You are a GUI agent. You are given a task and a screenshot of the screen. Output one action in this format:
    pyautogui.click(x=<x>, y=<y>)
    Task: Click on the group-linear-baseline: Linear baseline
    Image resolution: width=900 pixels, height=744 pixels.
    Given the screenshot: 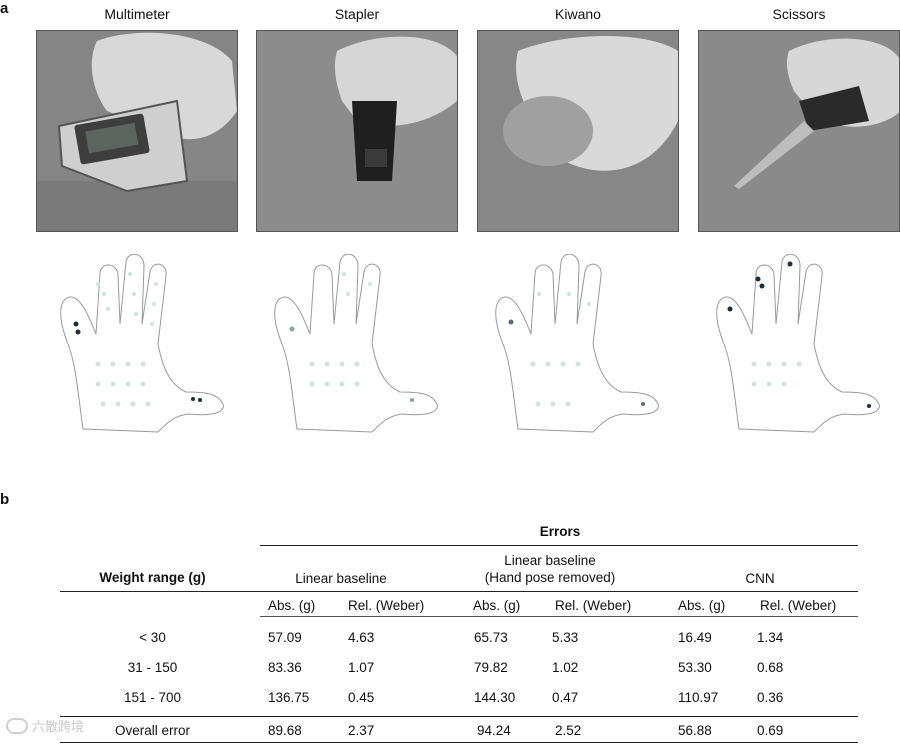 What is the action you would take?
    pyautogui.click(x=341, y=578)
    